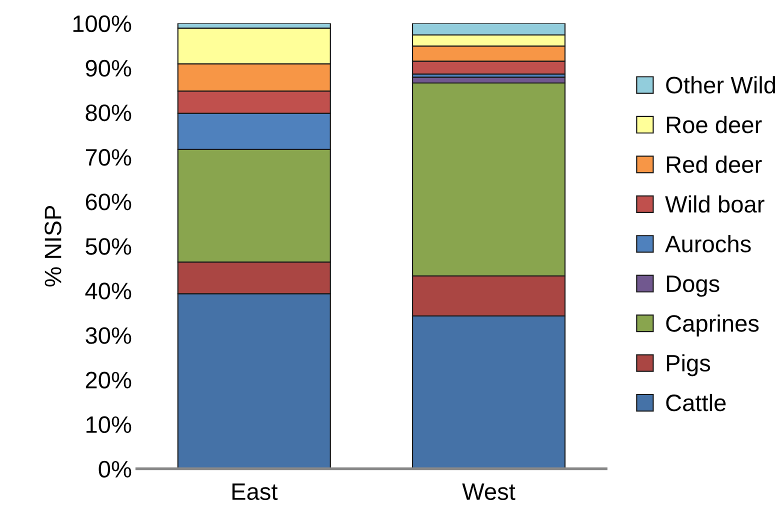  What do you see at coordinates (109, 380) in the screenshot?
I see `y-tick-label: 20%` at bounding box center [109, 380].